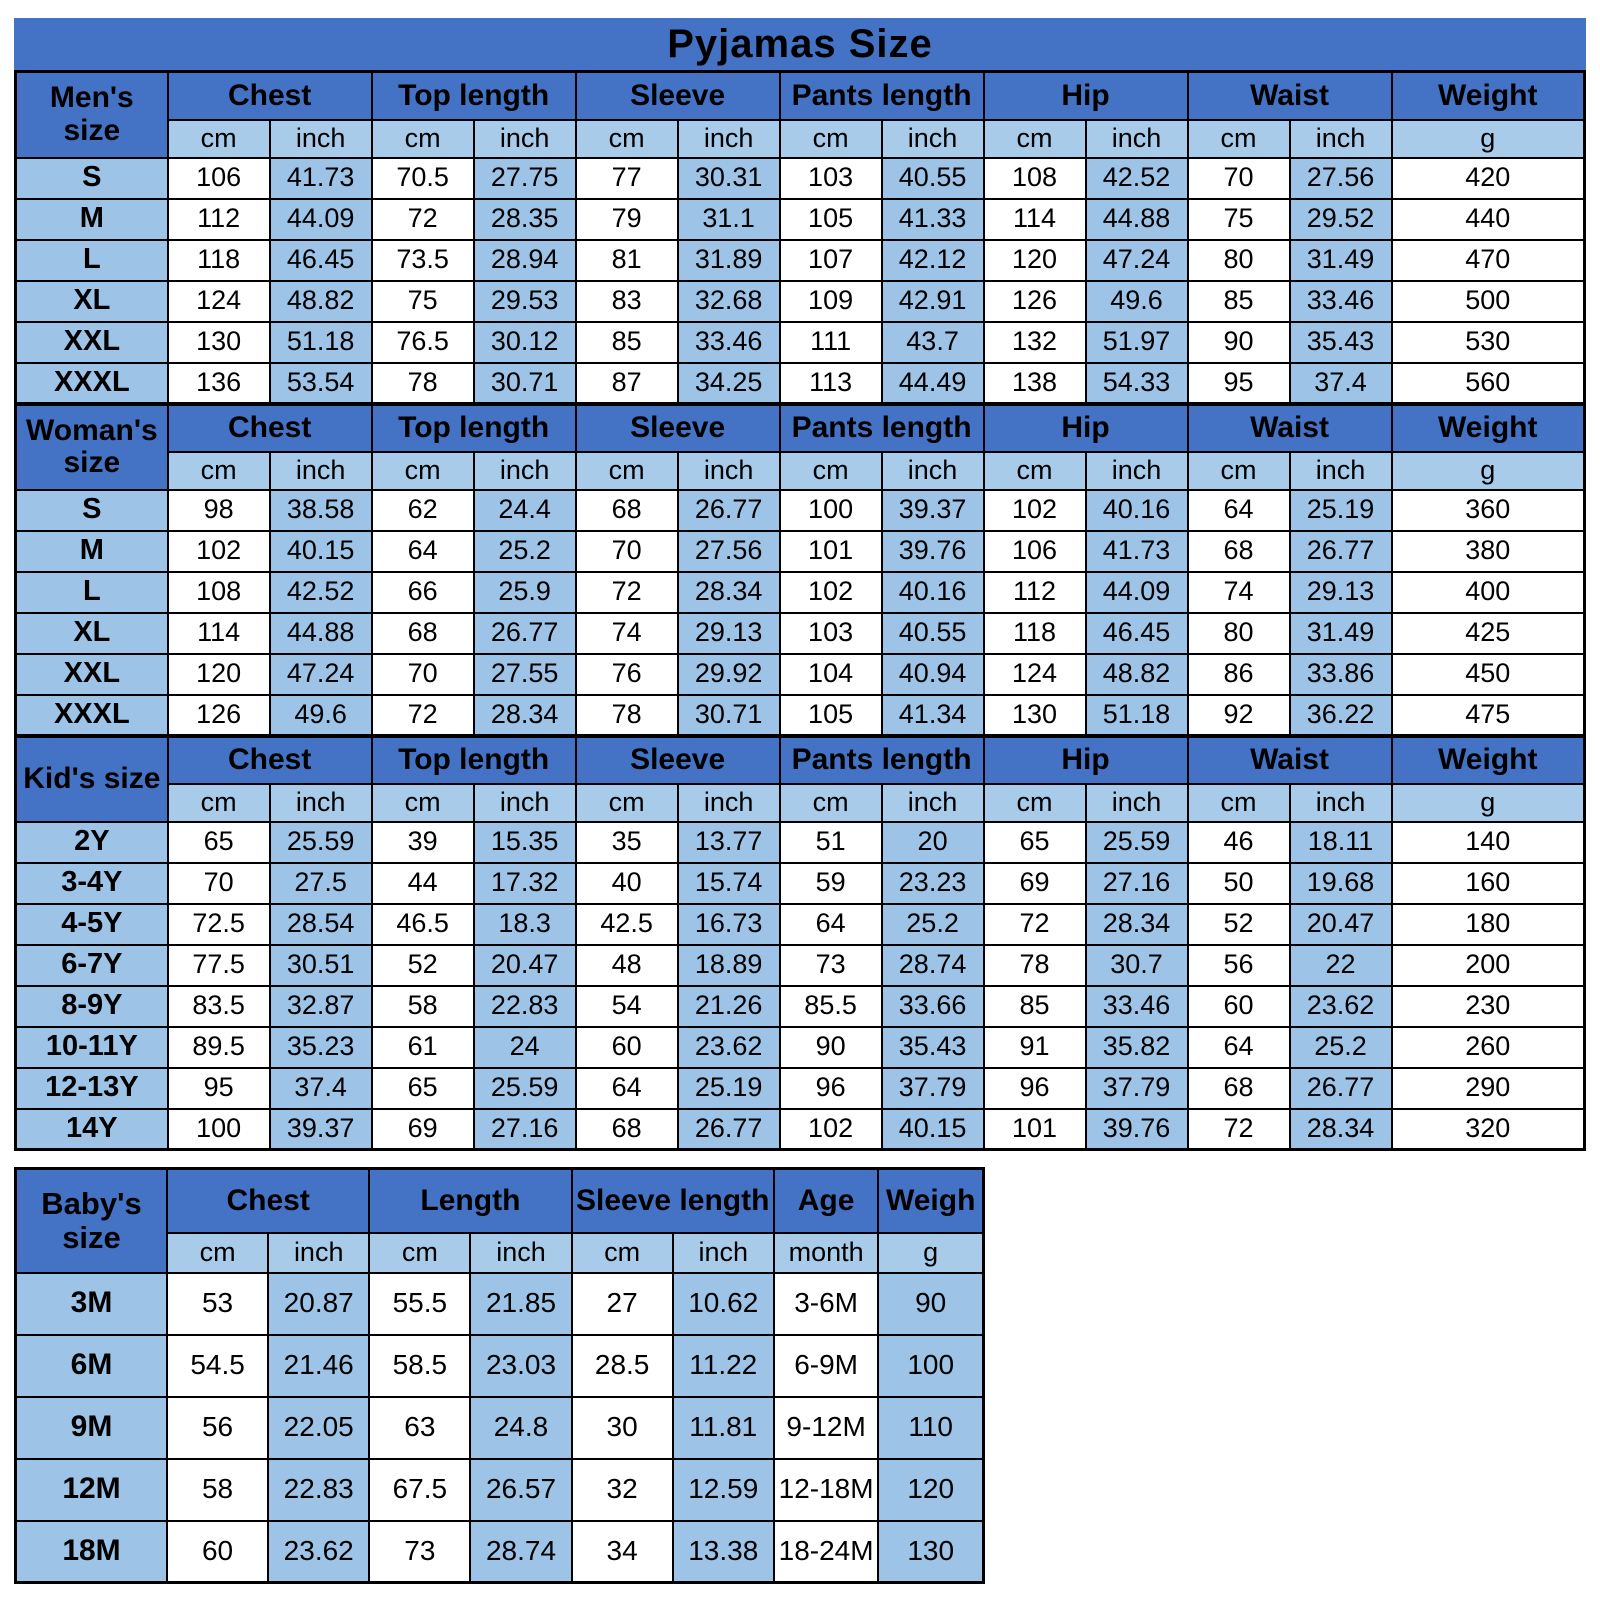 This screenshot has width=1600, height=1611. I want to click on value-cell: 28.74, so click(521, 1551).